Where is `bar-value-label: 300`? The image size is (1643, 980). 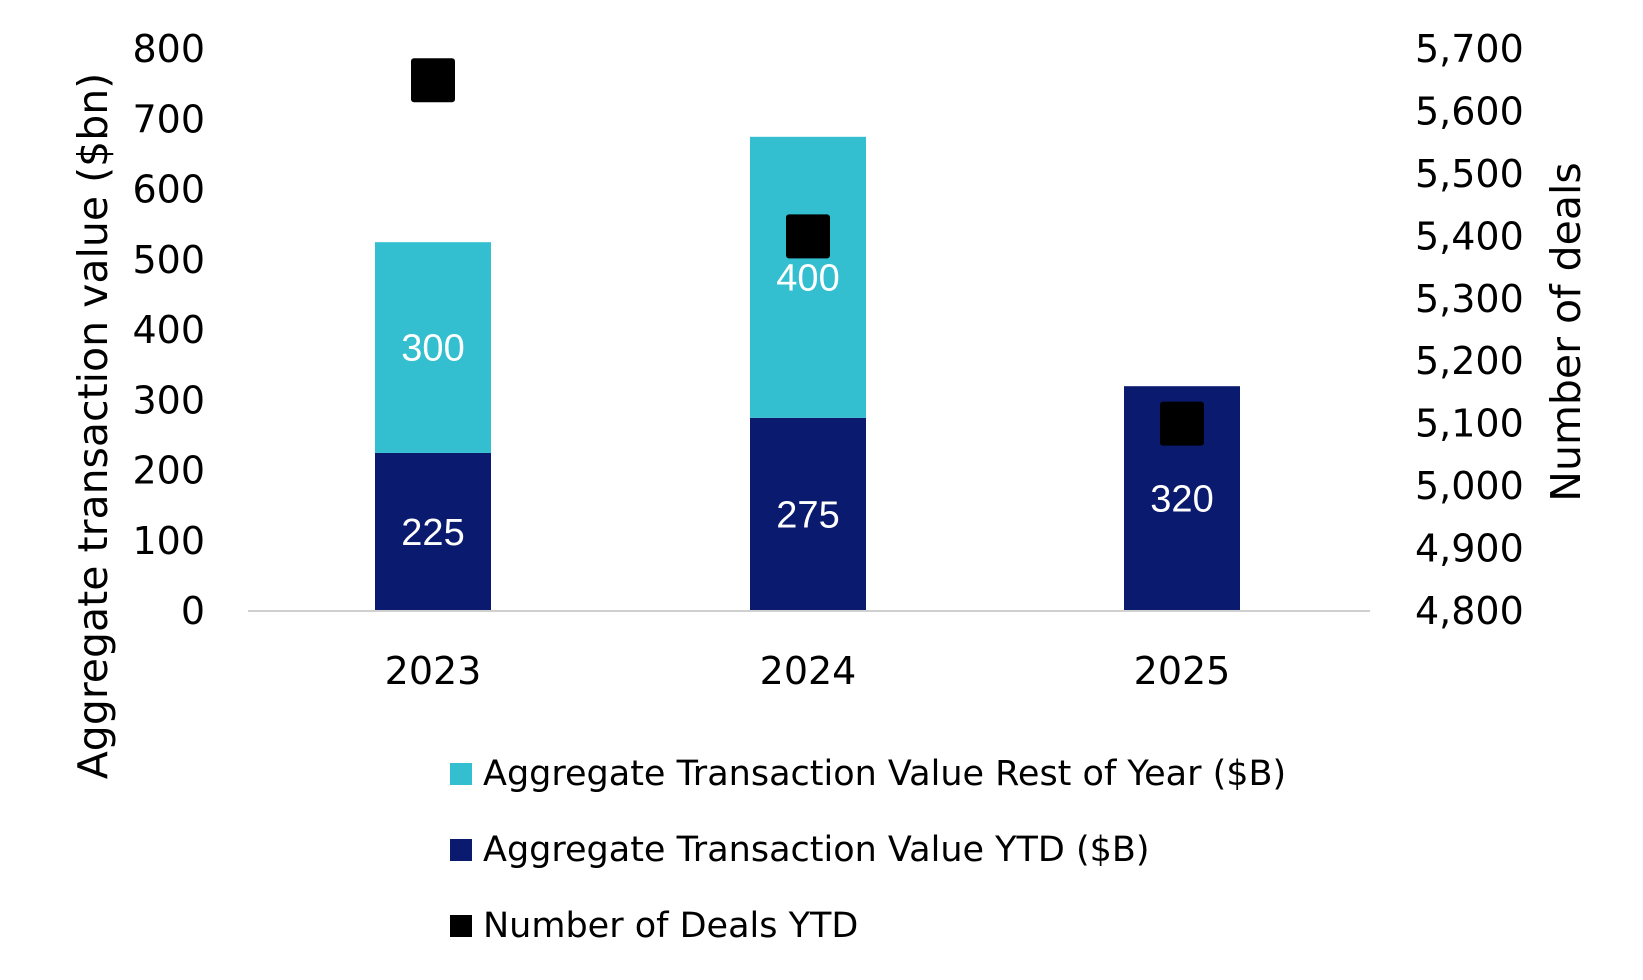
bar-value-label: 300 is located at coordinates (432, 349).